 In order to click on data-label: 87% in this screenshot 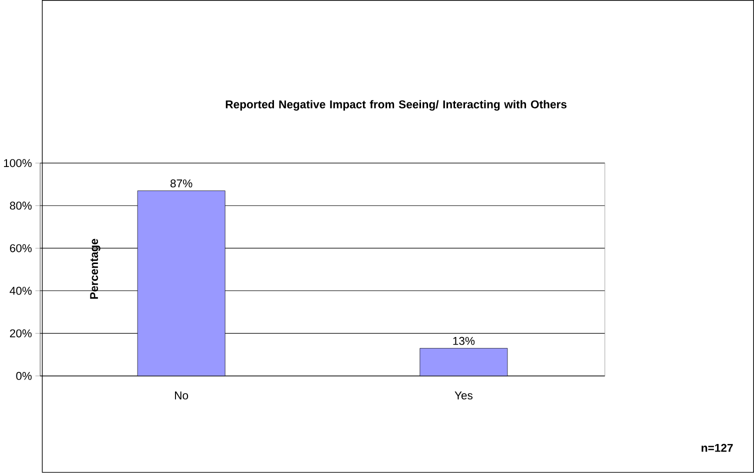, I will do `click(181, 184)`.